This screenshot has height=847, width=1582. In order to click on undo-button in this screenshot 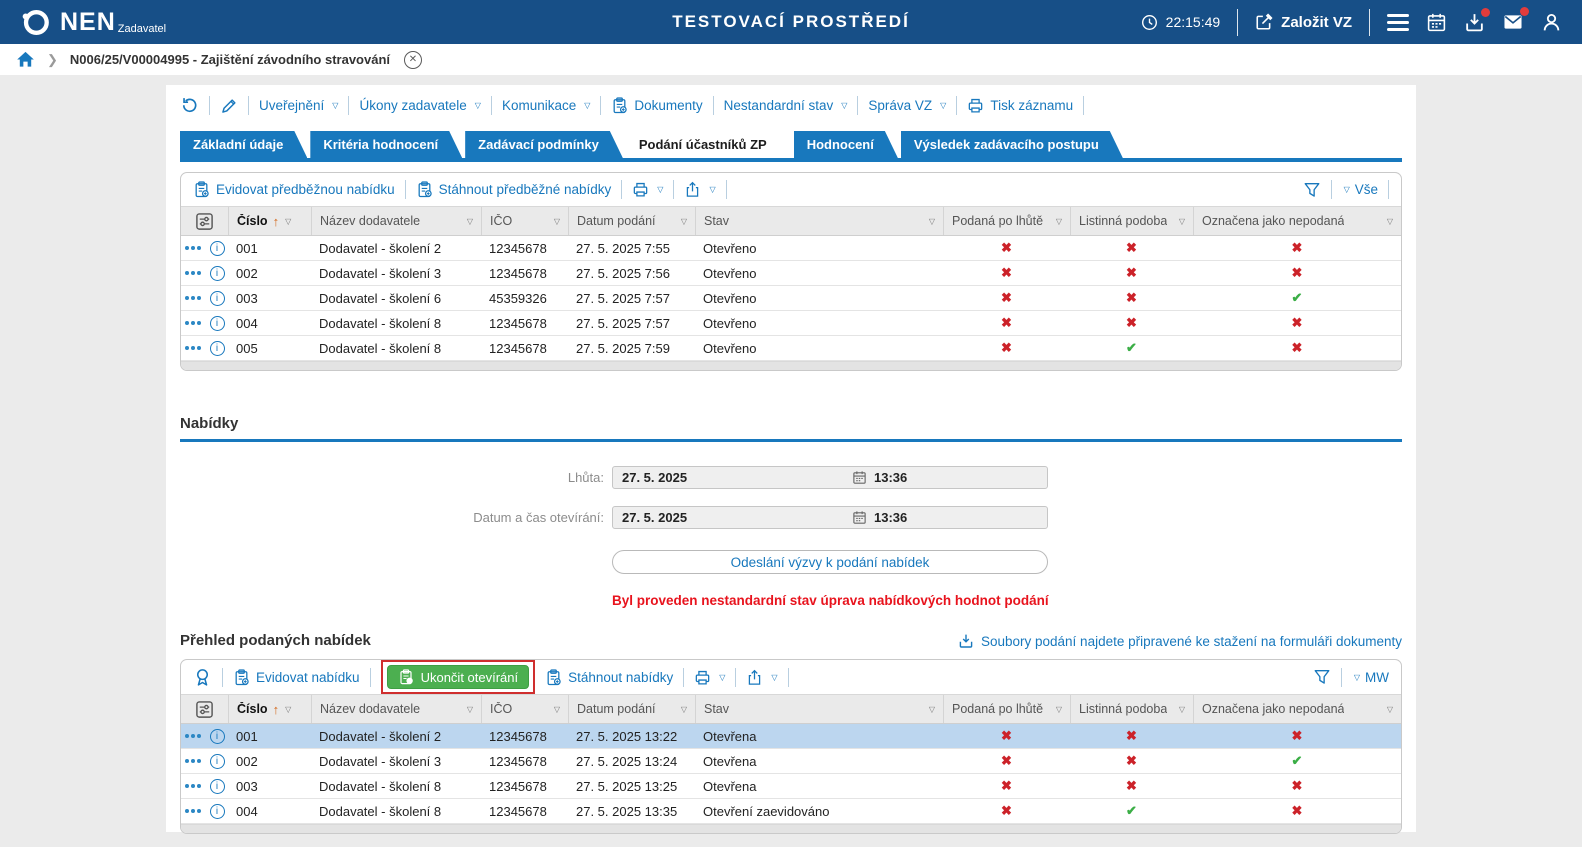, I will do `click(189, 105)`.